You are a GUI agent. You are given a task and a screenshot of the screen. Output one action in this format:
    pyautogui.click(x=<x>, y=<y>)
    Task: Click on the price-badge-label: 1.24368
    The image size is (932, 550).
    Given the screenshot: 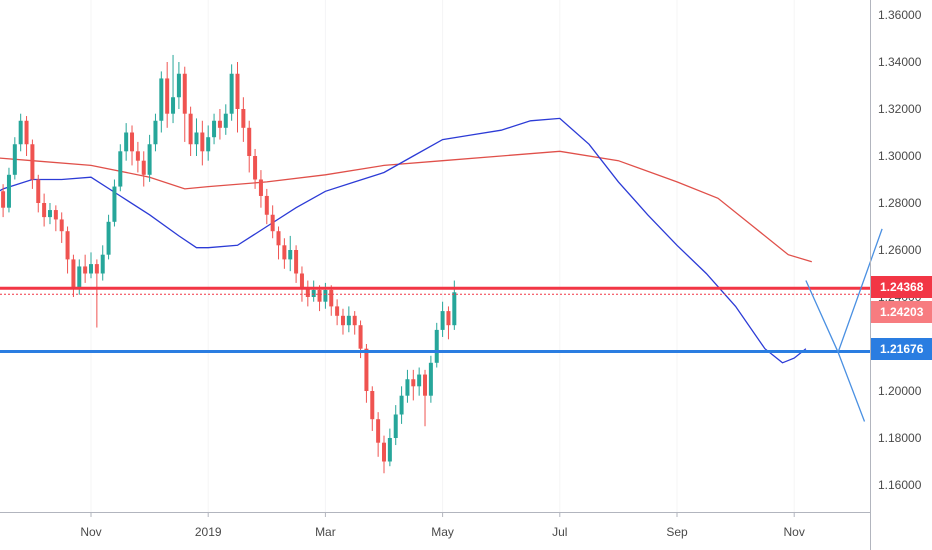 What is the action you would take?
    pyautogui.click(x=902, y=287)
    